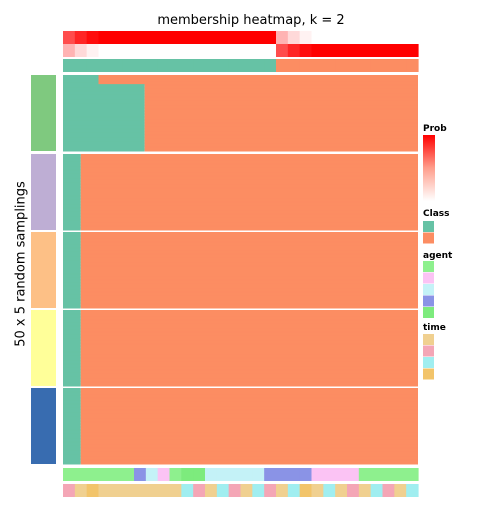 This screenshot has height=509, width=504. Describe the element at coordinates (428, 351) in the screenshot. I see `legend-time-swatch` at that location.